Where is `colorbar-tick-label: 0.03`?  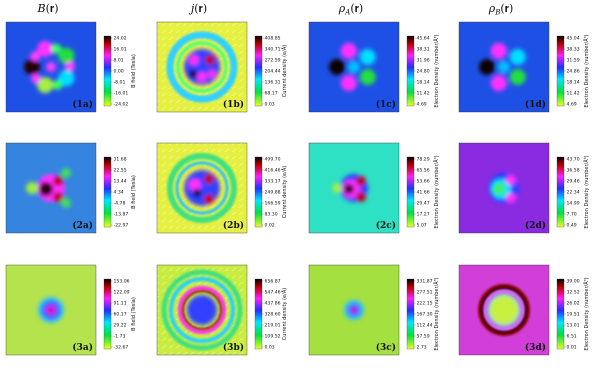
colorbar-tick-label: 0.03 is located at coordinates (270, 105).